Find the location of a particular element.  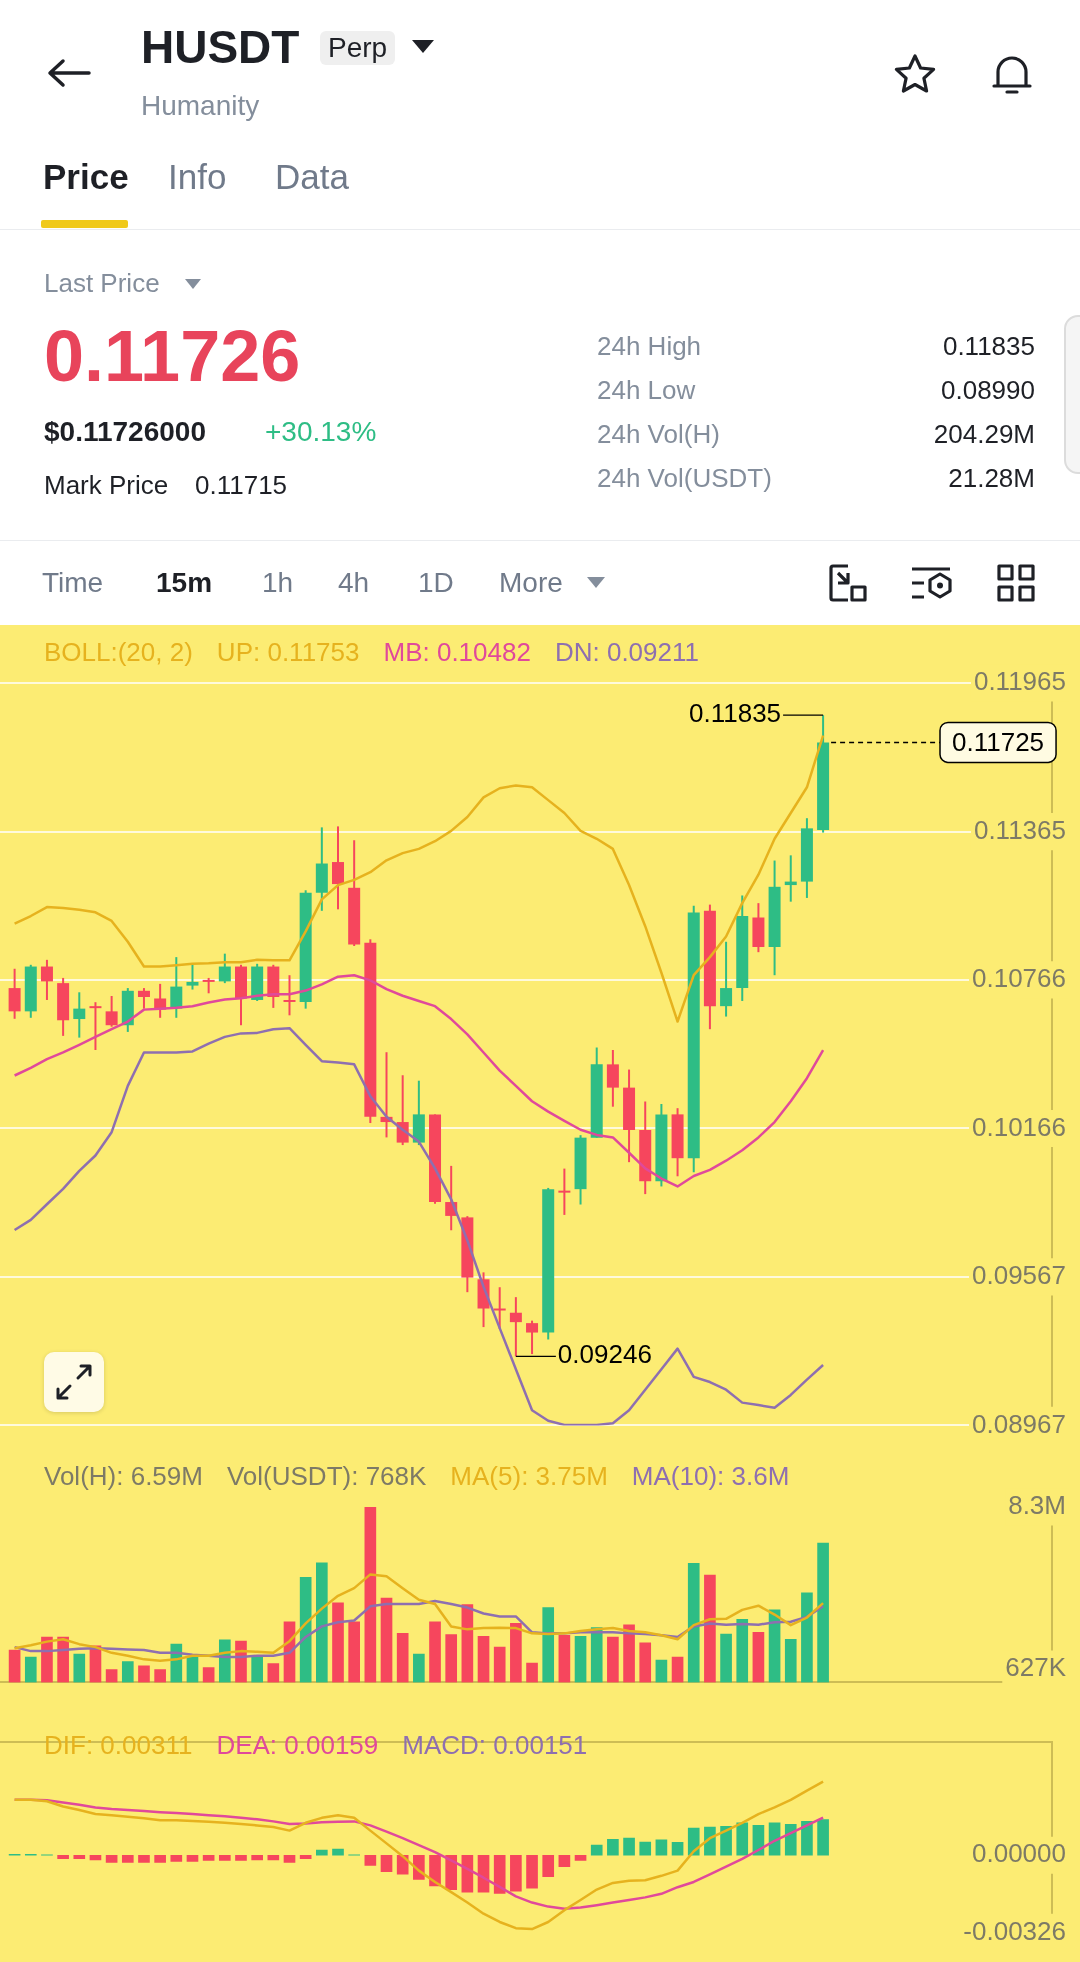

chart-subtitle: Vol(USDT): 768K is located at coordinates (326, 1476).